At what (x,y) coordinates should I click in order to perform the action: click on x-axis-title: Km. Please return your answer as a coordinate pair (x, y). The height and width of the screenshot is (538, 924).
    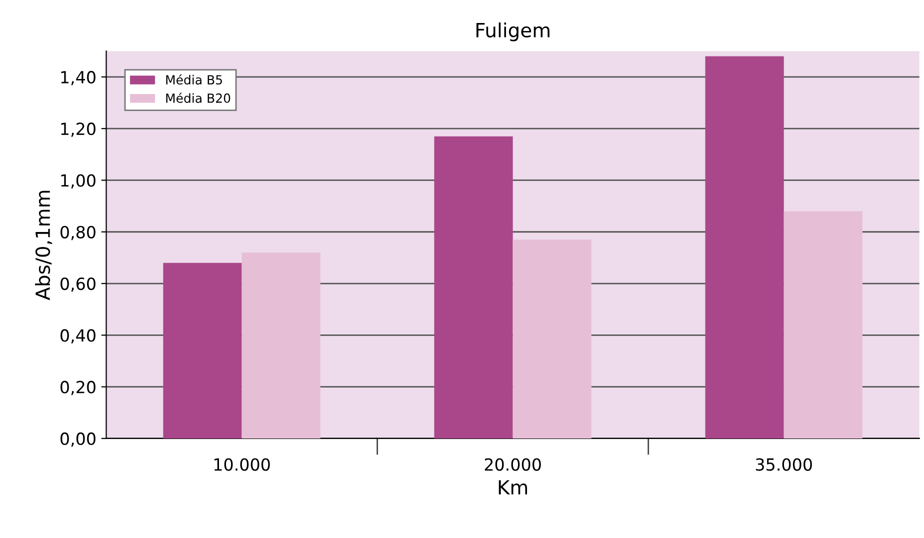
    Looking at the image, I should click on (513, 487).